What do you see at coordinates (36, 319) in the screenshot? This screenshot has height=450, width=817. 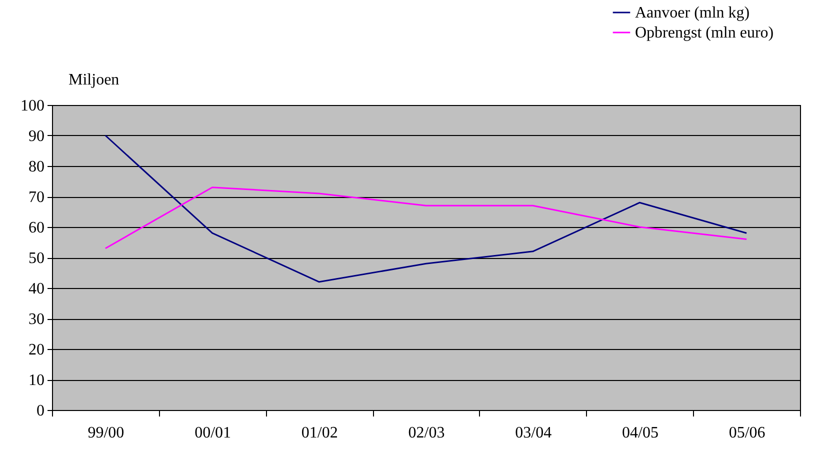 I see `y-tick-label: 30` at bounding box center [36, 319].